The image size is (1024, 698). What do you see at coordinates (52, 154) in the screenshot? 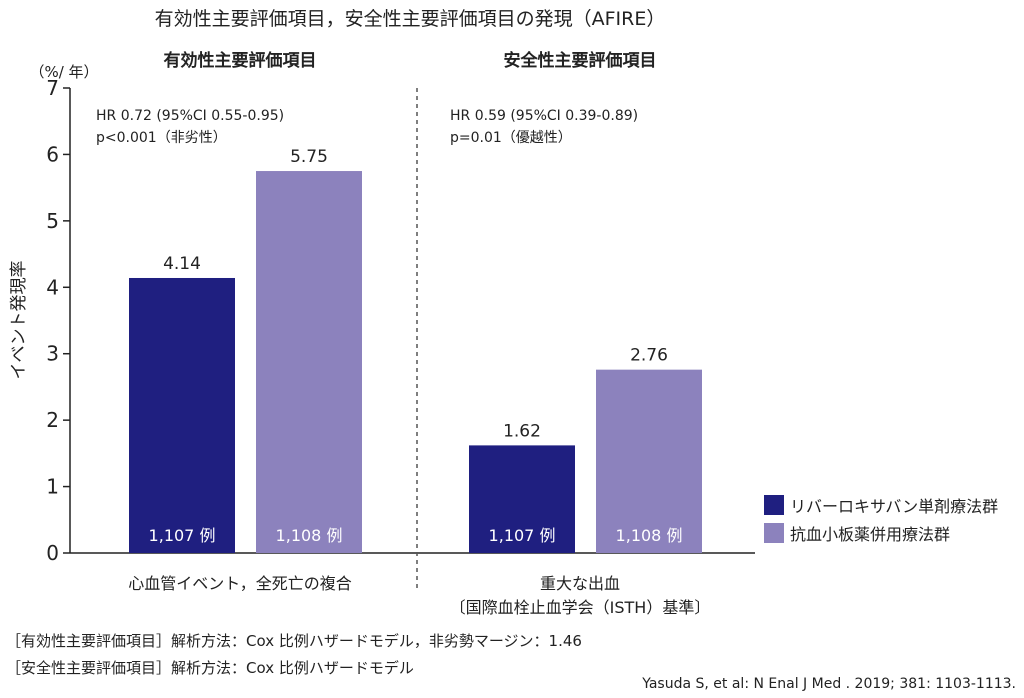
I see `y-tick-label: 6` at bounding box center [52, 154].